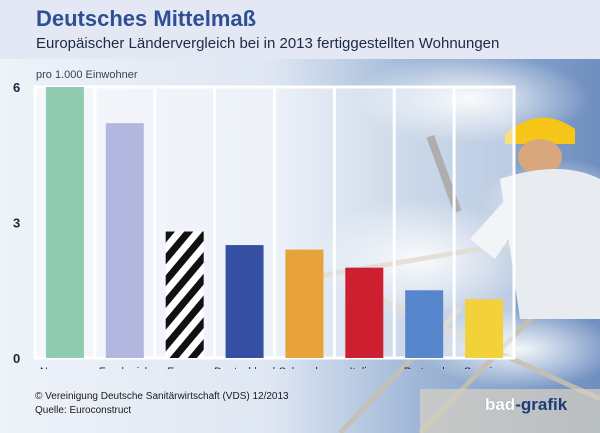 Image resolution: width=600 pixels, height=433 pixels. What do you see at coordinates (83, 410) in the screenshot?
I see `source-note: Quelle: Euroconstruct` at bounding box center [83, 410].